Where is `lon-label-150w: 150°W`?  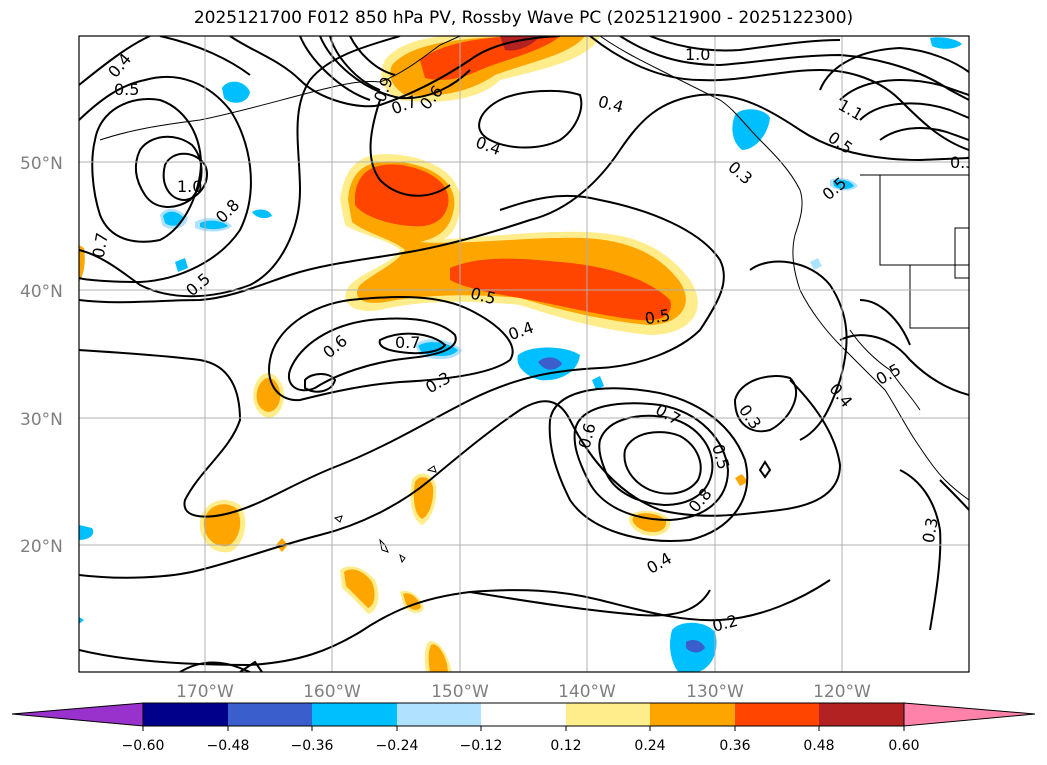
lon-label-150w: 150°W is located at coordinates (460, 692).